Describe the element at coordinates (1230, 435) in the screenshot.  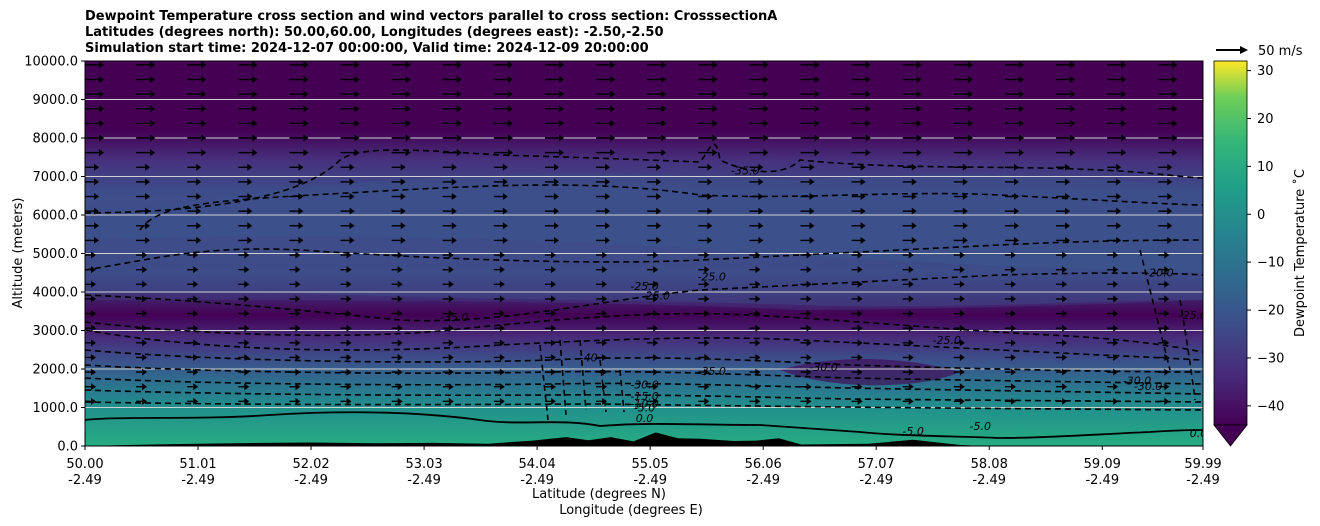
I see `colorbar-extend-triangle` at that location.